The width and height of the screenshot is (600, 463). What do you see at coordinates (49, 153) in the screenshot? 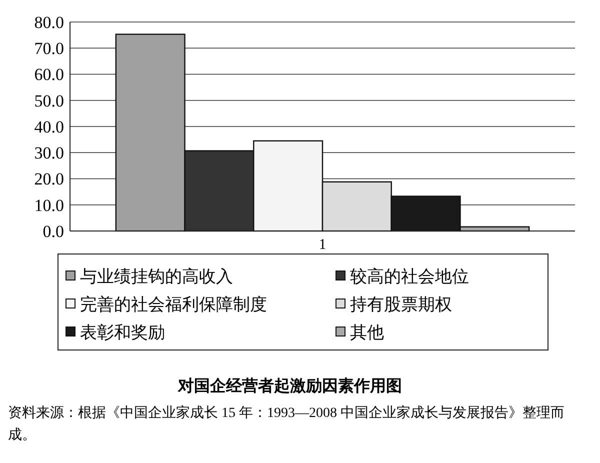
I see `y-tick-label: 30.0` at bounding box center [49, 153].